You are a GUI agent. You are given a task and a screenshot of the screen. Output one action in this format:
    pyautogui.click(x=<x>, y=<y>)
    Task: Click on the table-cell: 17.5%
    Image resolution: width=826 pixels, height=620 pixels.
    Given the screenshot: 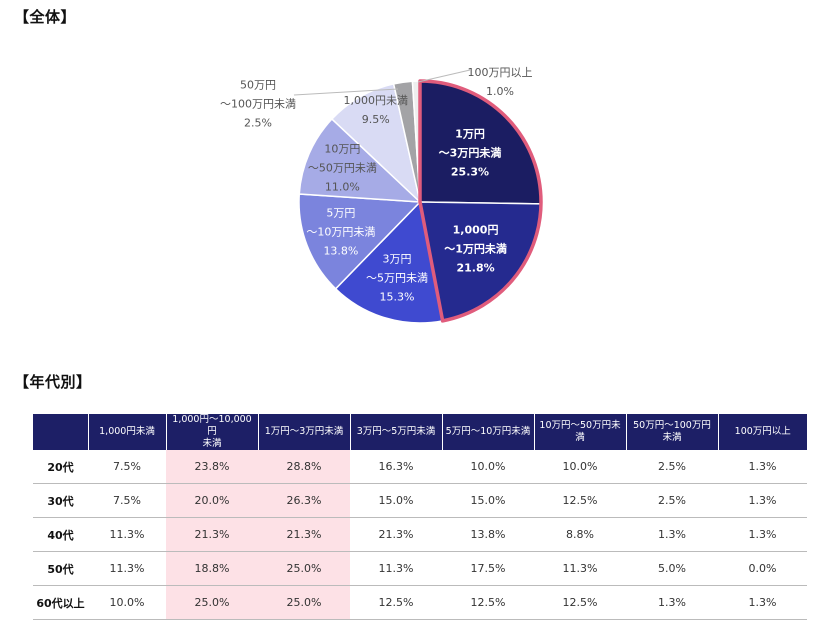 What is the action you would take?
    pyautogui.click(x=488, y=568)
    